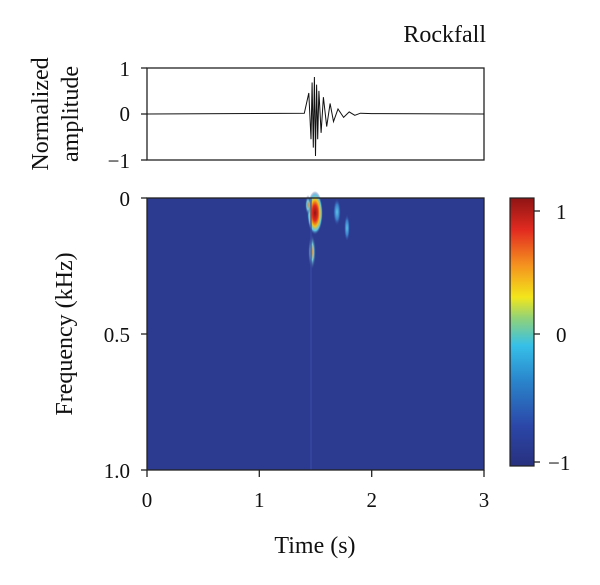 The height and width of the screenshot is (585, 600). Describe the element at coordinates (125, 69) in the screenshot. I see `waveform-ytick-label-top: 1` at that location.